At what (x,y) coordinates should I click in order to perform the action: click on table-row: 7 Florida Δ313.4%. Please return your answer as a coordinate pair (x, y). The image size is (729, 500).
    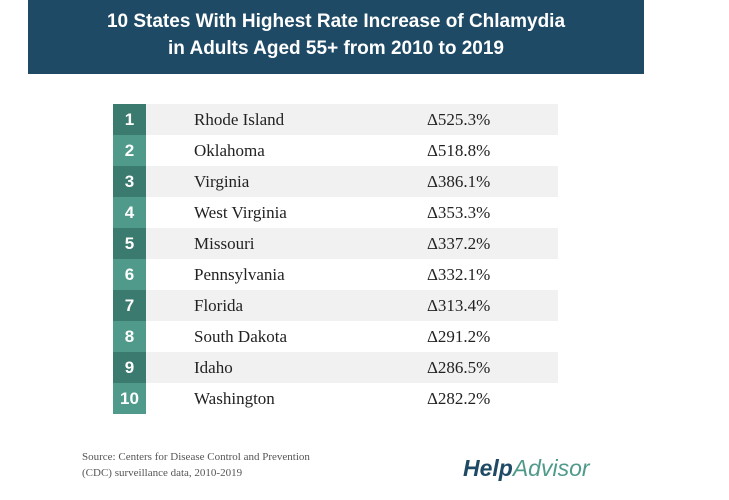
    Looking at the image, I should click on (335, 305).